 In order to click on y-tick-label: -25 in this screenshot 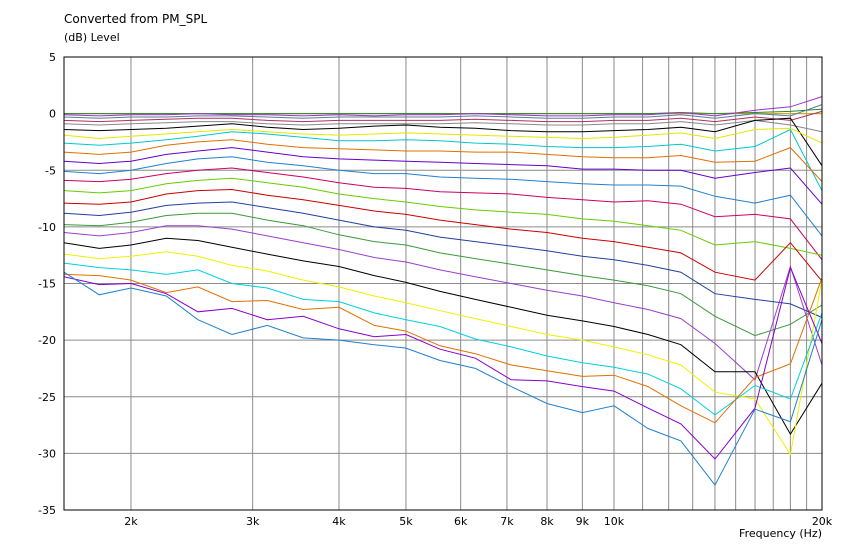, I will do `click(47, 397)`.